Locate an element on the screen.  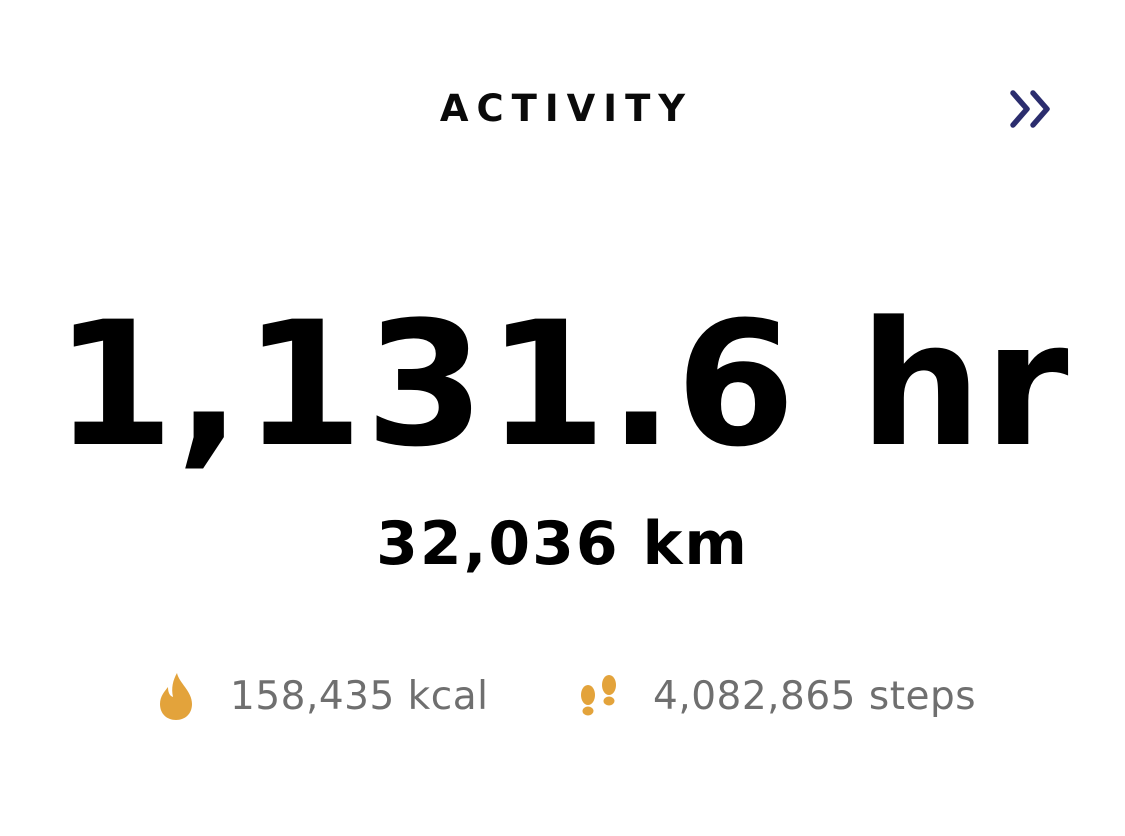
double-chevron-right-icon is located at coordinates (1030, 109).